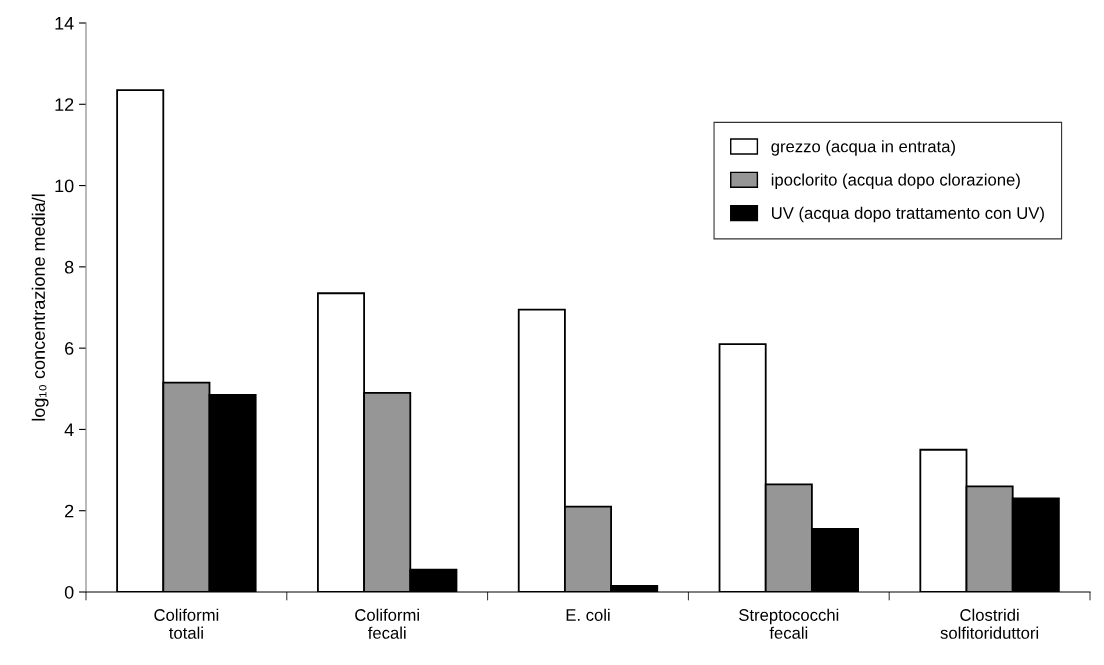 The width and height of the screenshot is (1104, 665). What do you see at coordinates (863, 148) in the screenshot?
I see `legend-label: grezzo (acqua in entrata)` at bounding box center [863, 148].